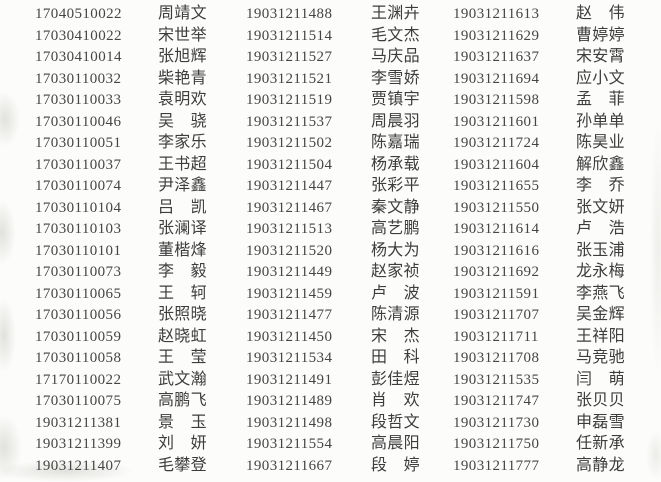 The width and height of the screenshot is (661, 482). What do you see at coordinates (289, 315) in the screenshot?
I see `phone-cell-1: 19031211477` at bounding box center [289, 315].